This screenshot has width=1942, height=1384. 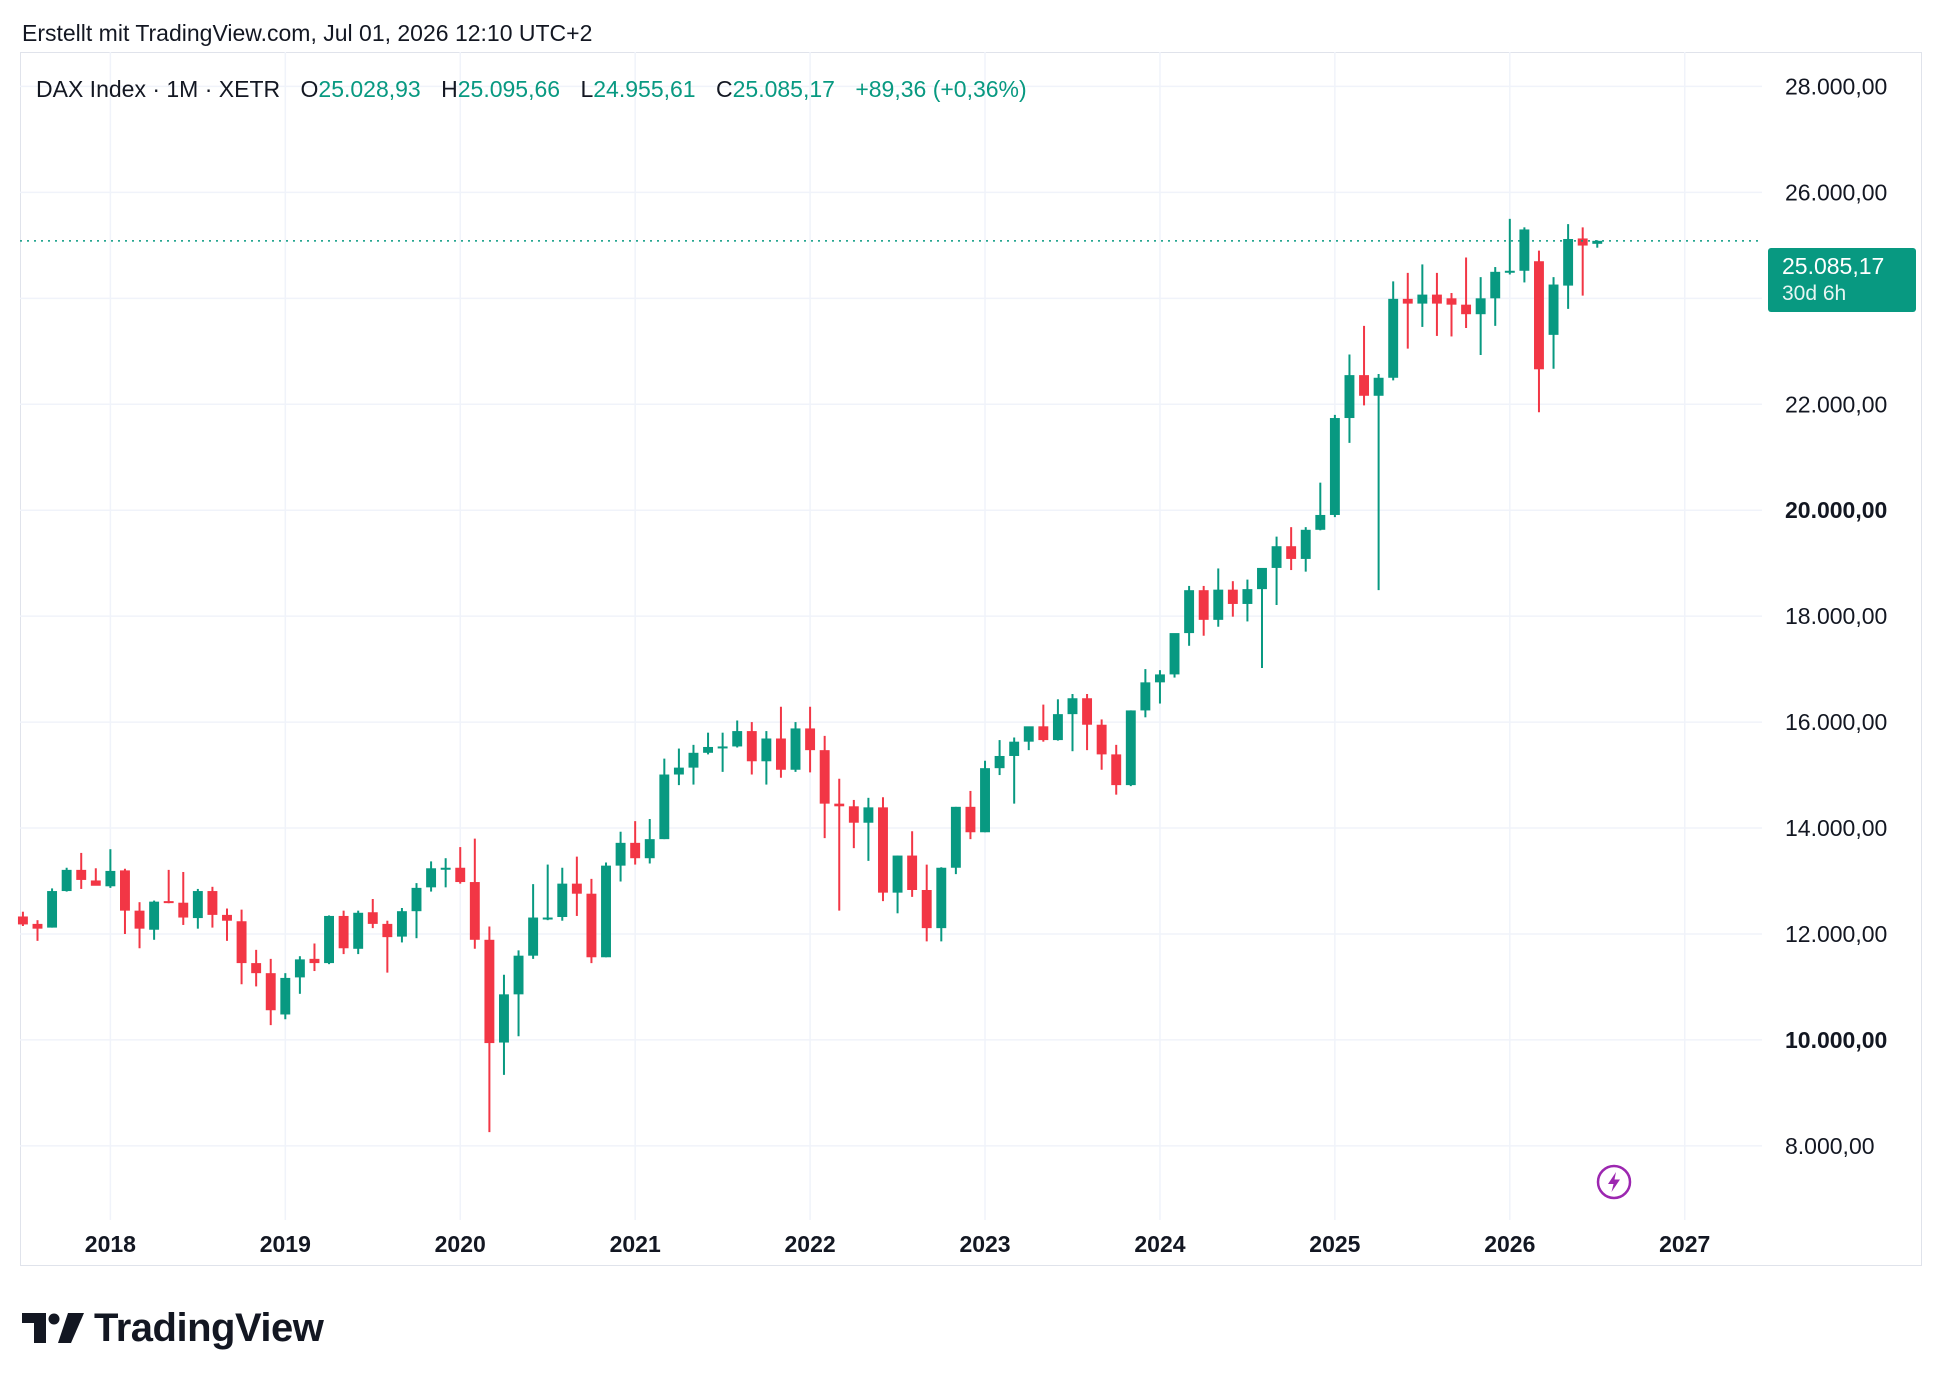 What do you see at coordinates (1830, 1146) in the screenshot?
I see `price-tick-label: 8.000,00` at bounding box center [1830, 1146].